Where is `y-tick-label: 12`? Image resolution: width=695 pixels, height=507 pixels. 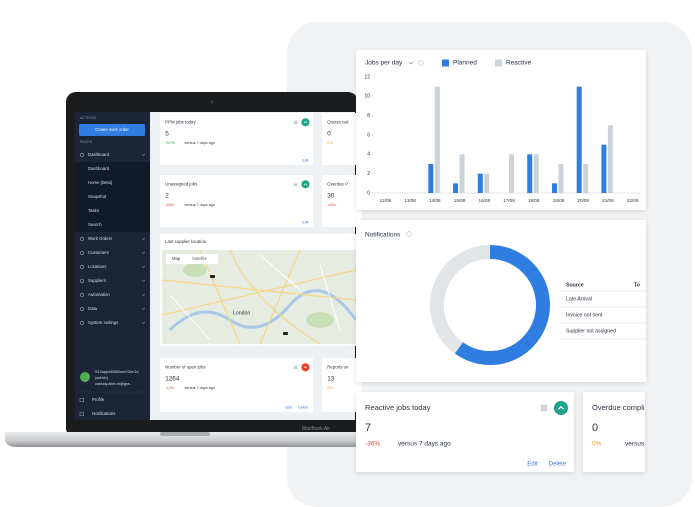
y-tick-label: 12 is located at coordinates (367, 77).